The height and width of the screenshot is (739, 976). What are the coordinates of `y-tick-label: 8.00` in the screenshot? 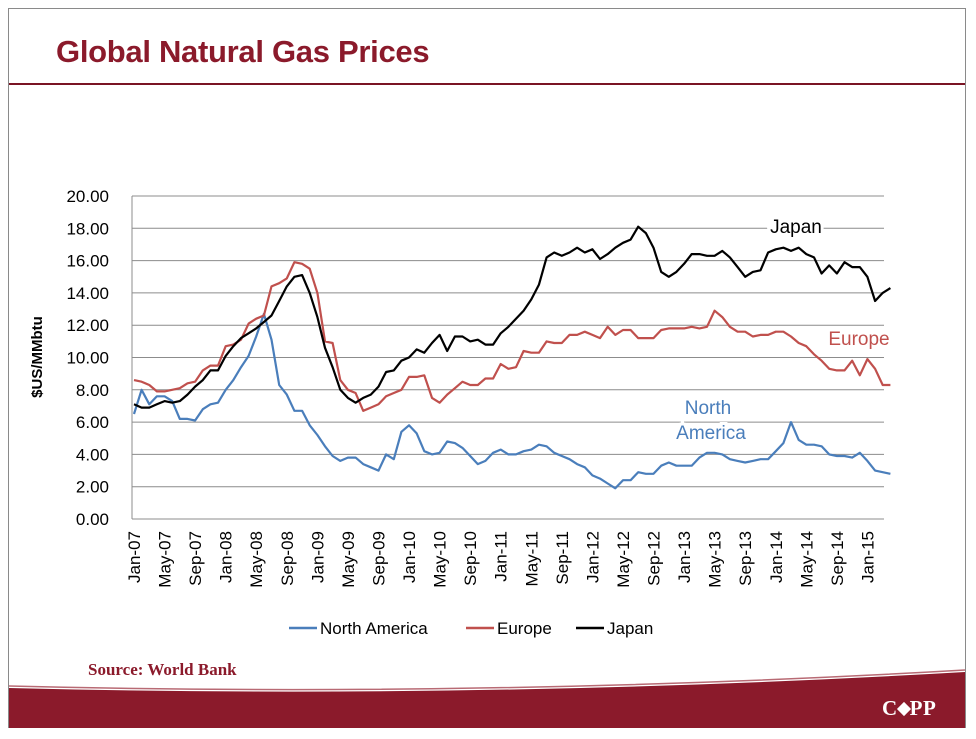 It's located at (92, 390).